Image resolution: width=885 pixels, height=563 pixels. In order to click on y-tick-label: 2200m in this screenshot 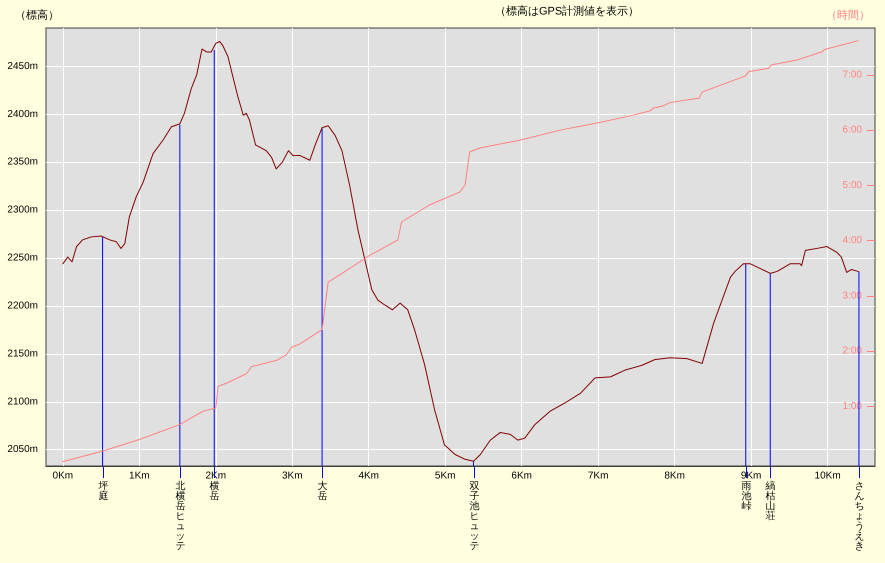, I will do `click(22, 306)`.